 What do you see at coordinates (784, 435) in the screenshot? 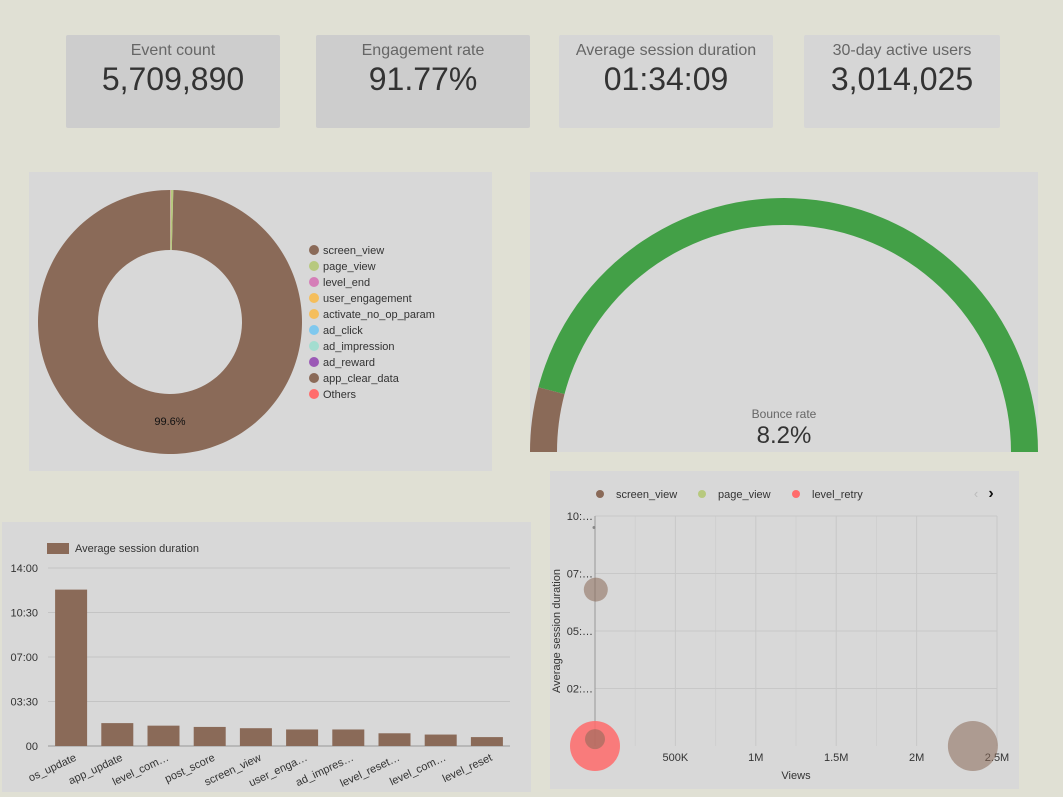
I see `gauge-value: 8.2%` at bounding box center [784, 435].